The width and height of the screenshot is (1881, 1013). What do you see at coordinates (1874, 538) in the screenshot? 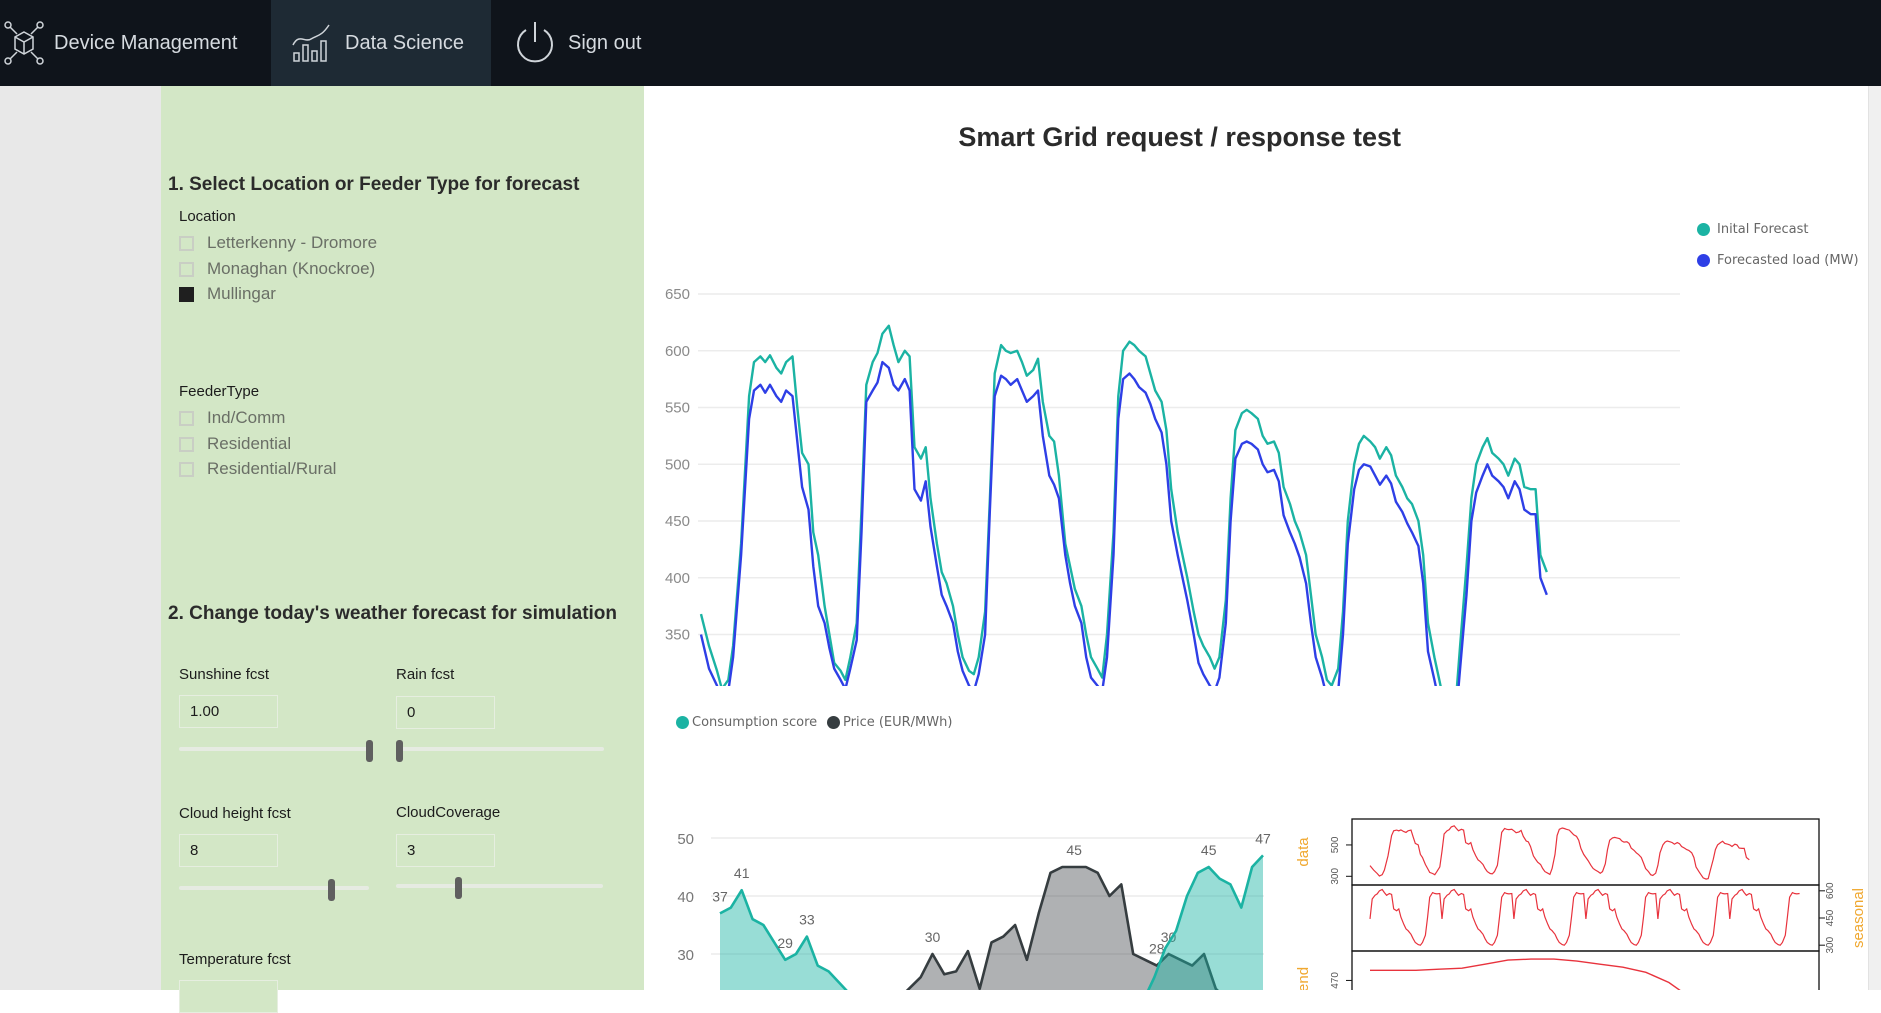
I see `vertical-scrollbar` at bounding box center [1874, 538].